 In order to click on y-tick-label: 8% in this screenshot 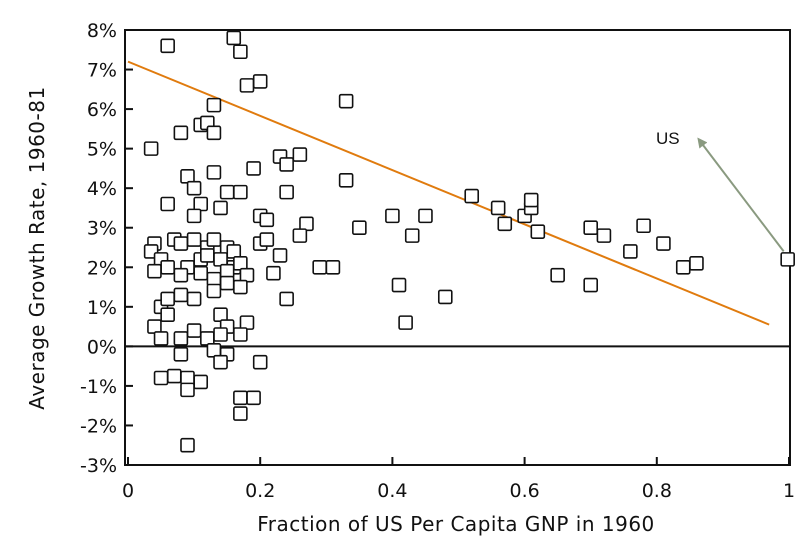, I will do `click(102, 31)`.